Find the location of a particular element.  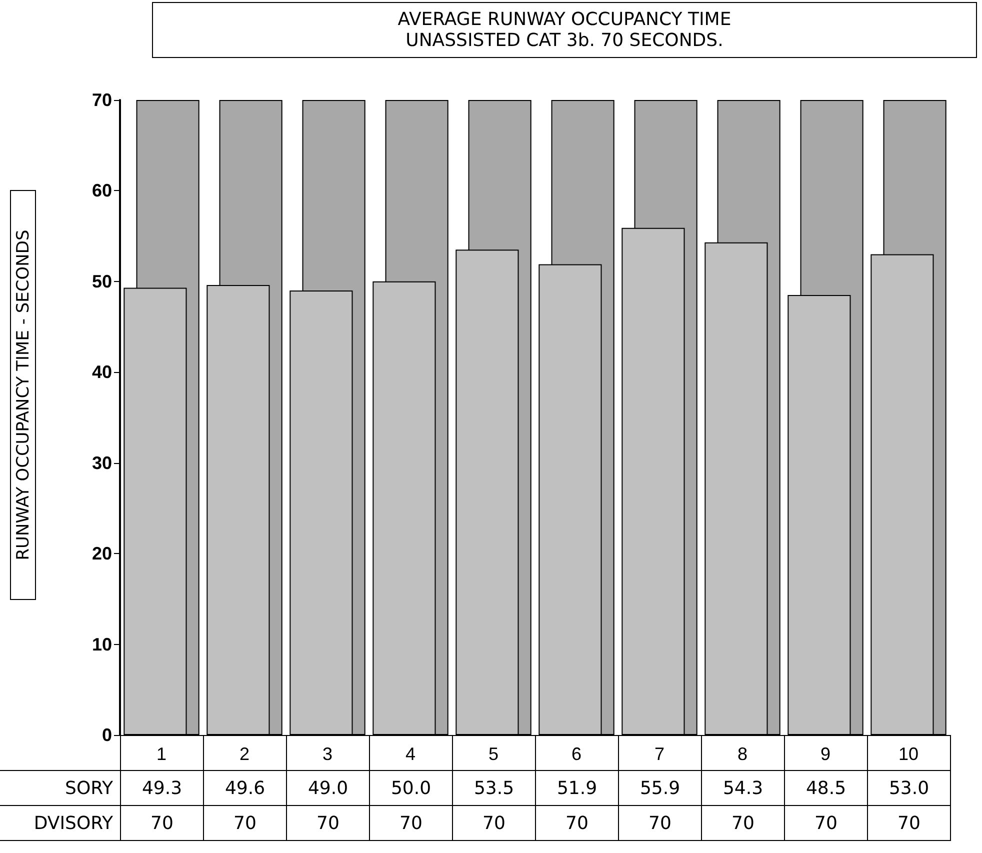

legend-label: DVISORY is located at coordinates (60, 823).